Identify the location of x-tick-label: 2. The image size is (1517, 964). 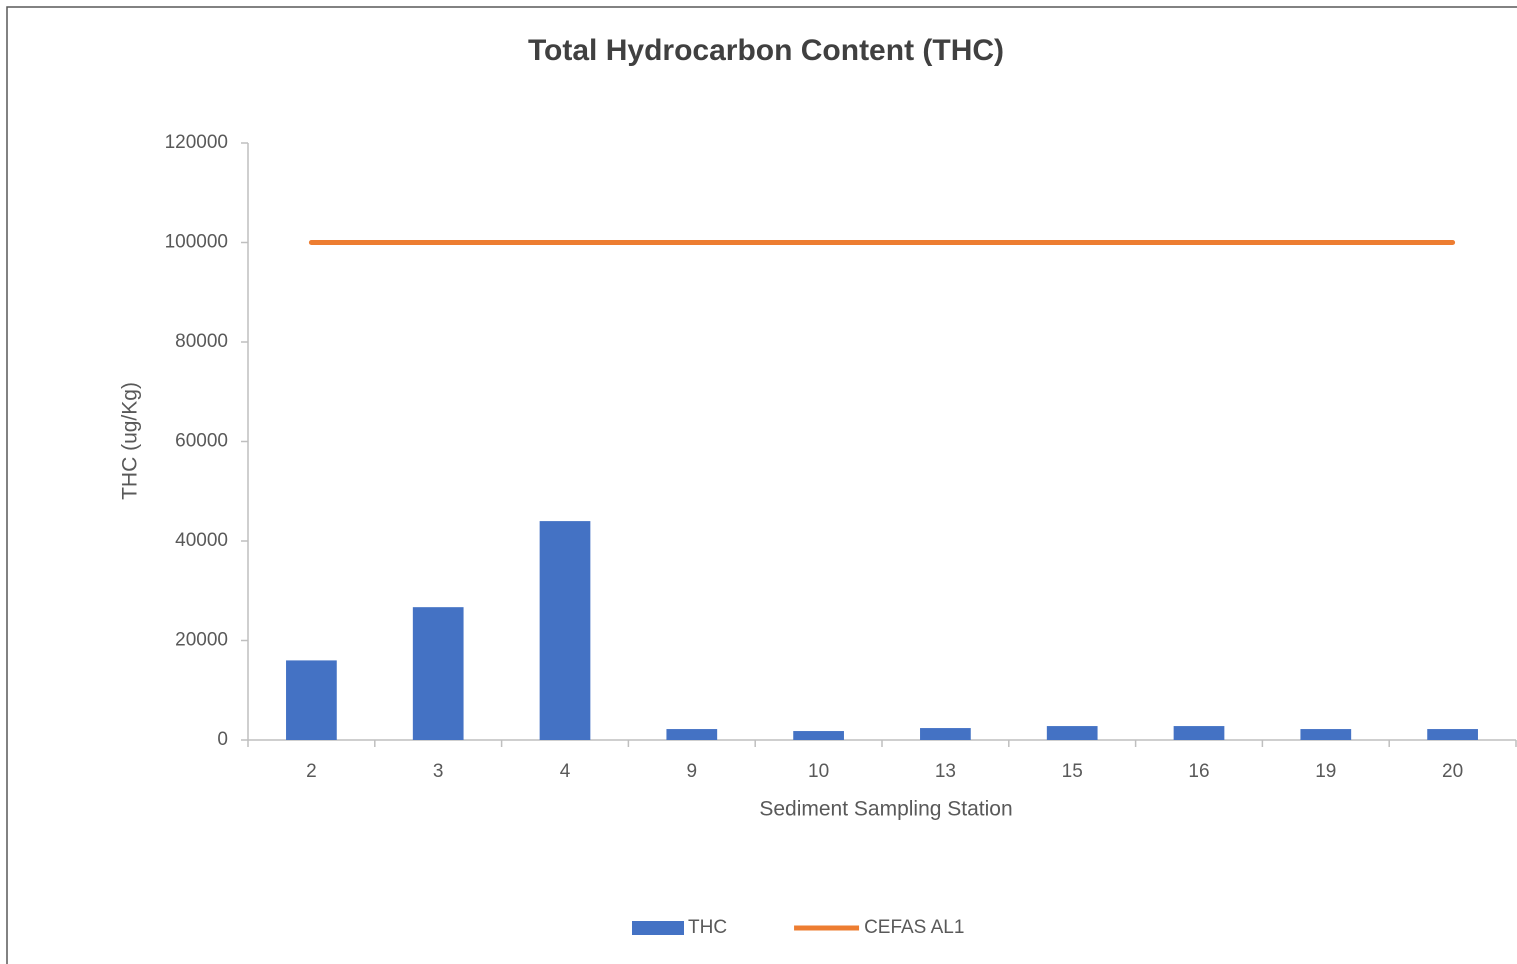
(311, 771).